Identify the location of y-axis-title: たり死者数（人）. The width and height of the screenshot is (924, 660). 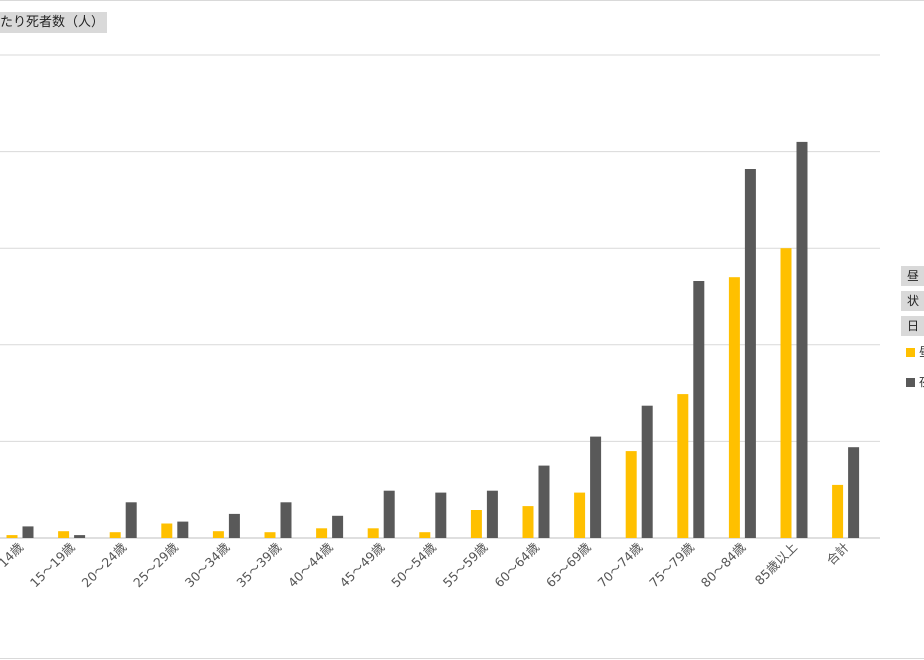
(54, 22).